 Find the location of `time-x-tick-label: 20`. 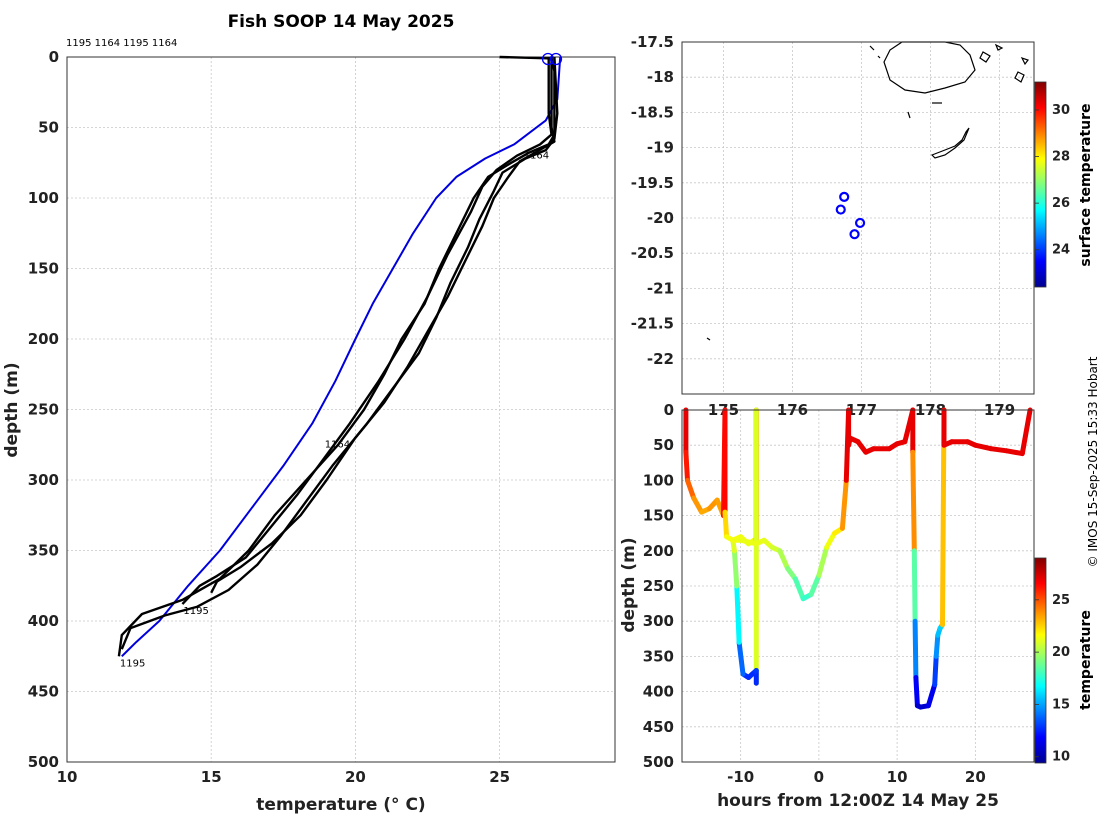

time-x-tick-label: 20 is located at coordinates (975, 777).